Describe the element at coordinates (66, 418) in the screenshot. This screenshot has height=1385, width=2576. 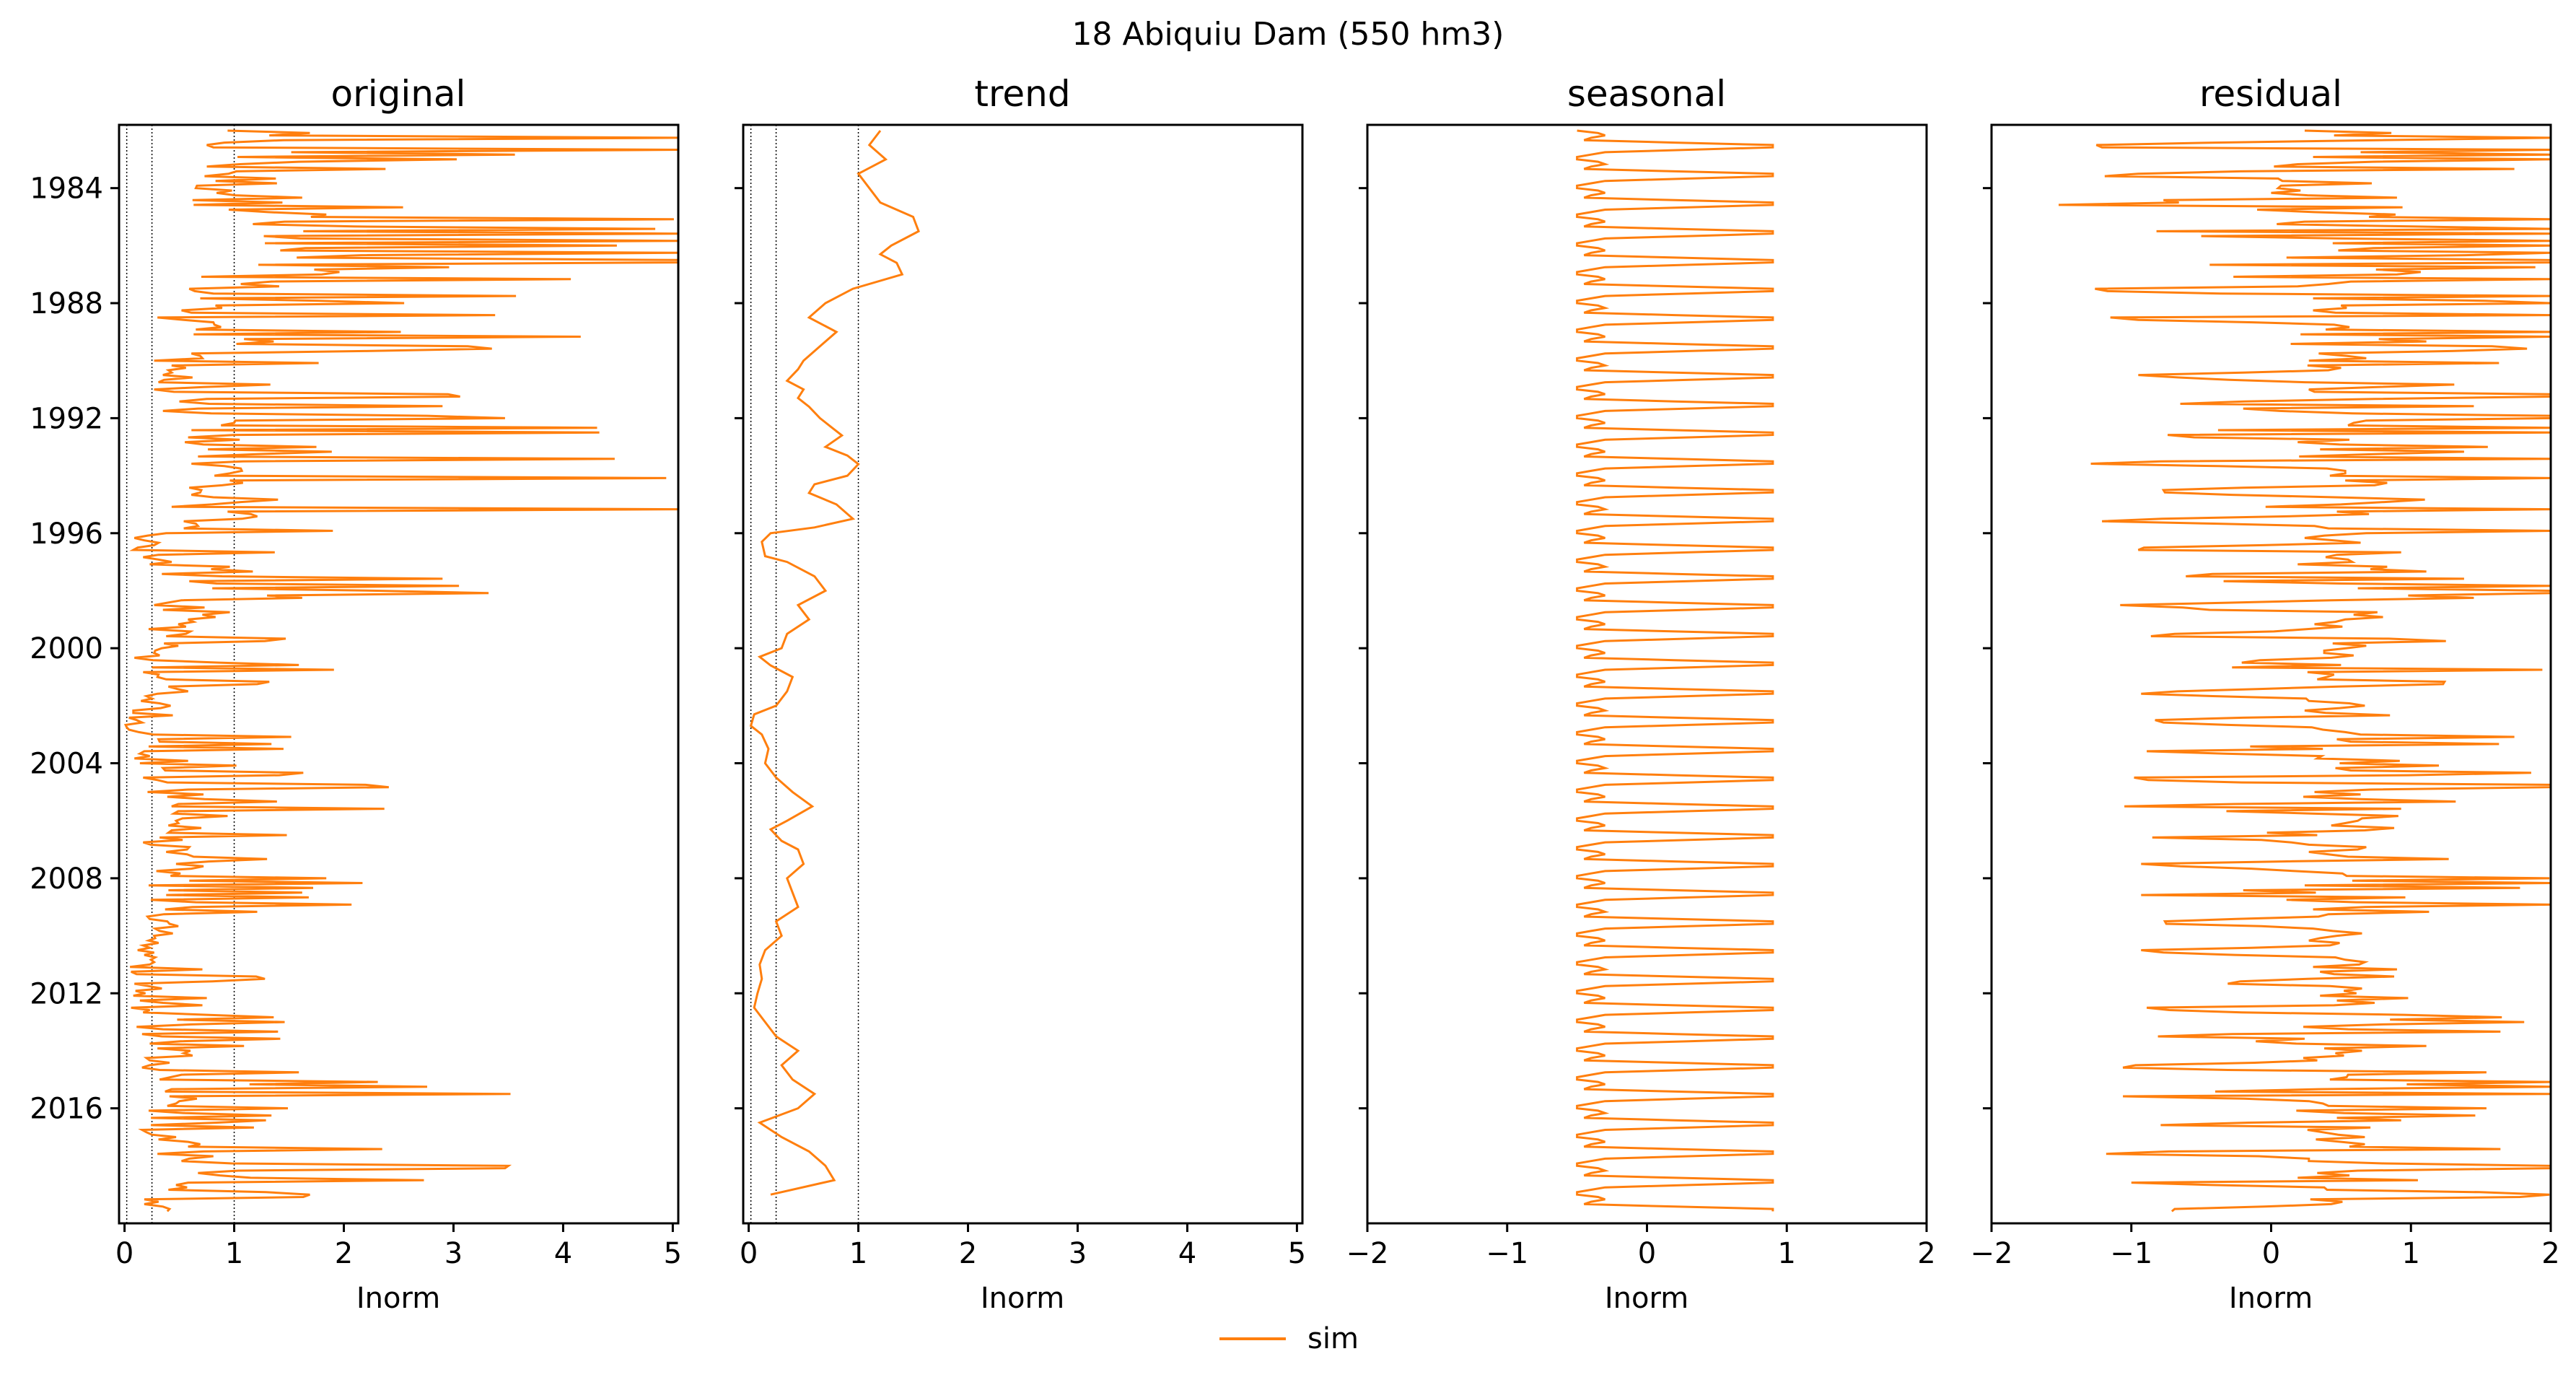
I see `y-tick-label: 1992` at that location.